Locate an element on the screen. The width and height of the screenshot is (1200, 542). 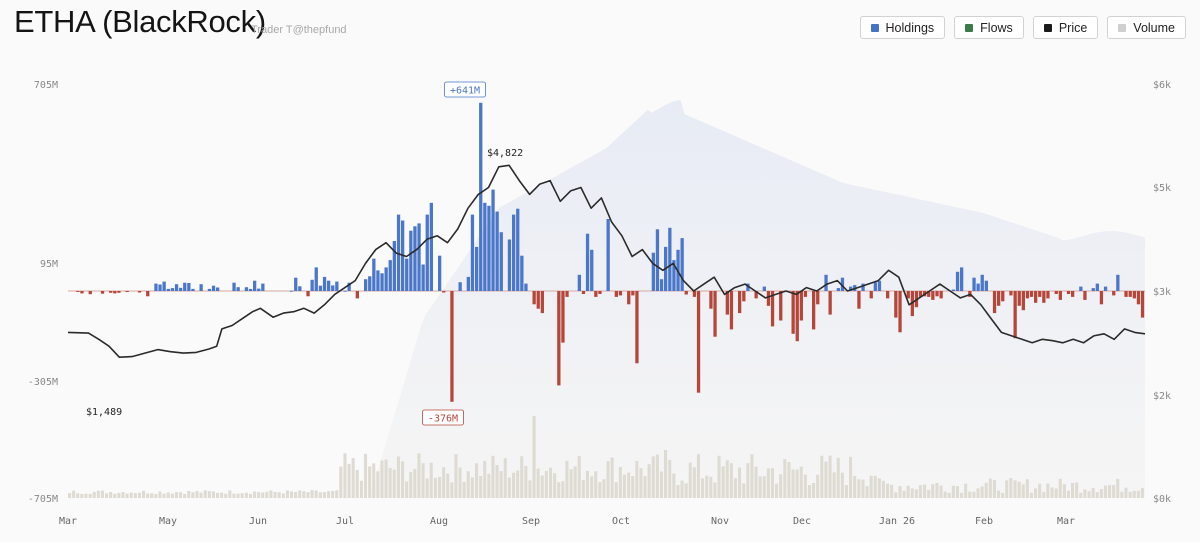
volume-bars is located at coordinates (606, 457).